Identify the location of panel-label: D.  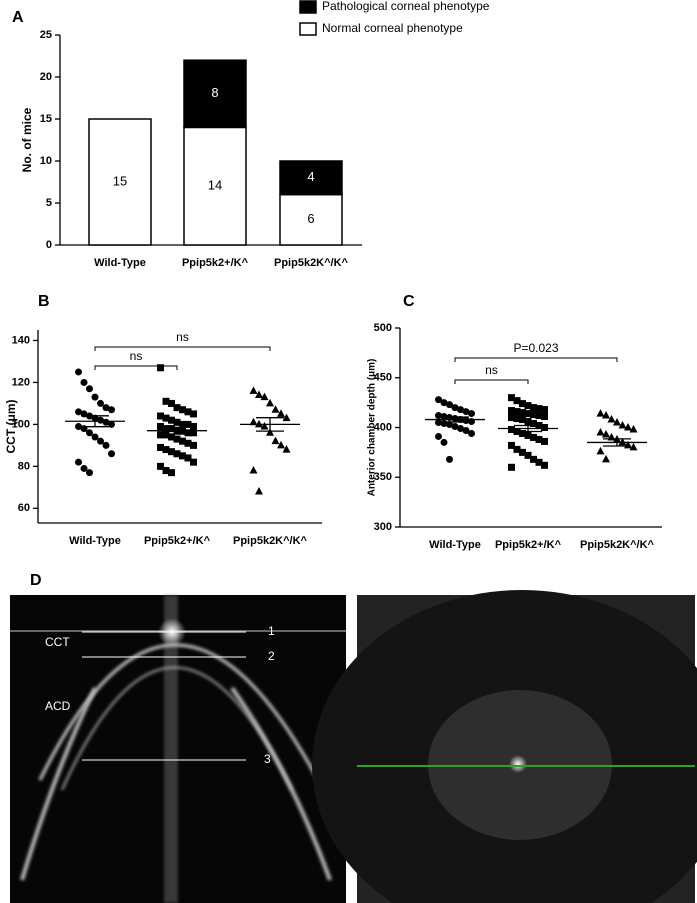
(36, 580).